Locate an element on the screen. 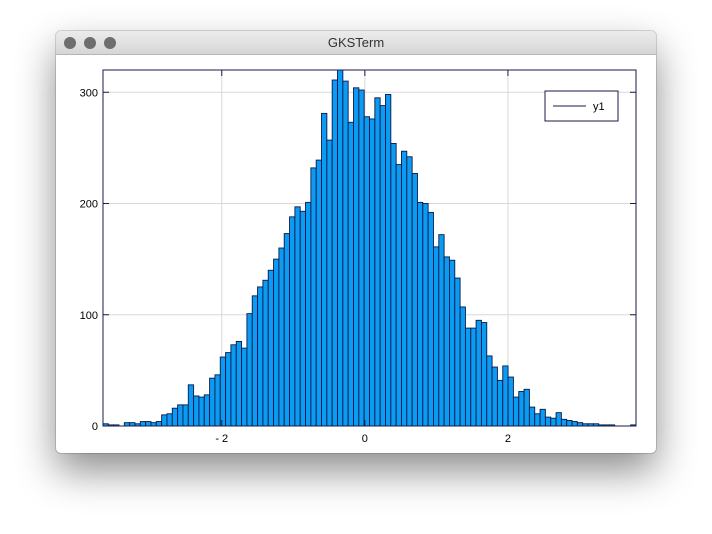  close-button is located at coordinates (70, 43).